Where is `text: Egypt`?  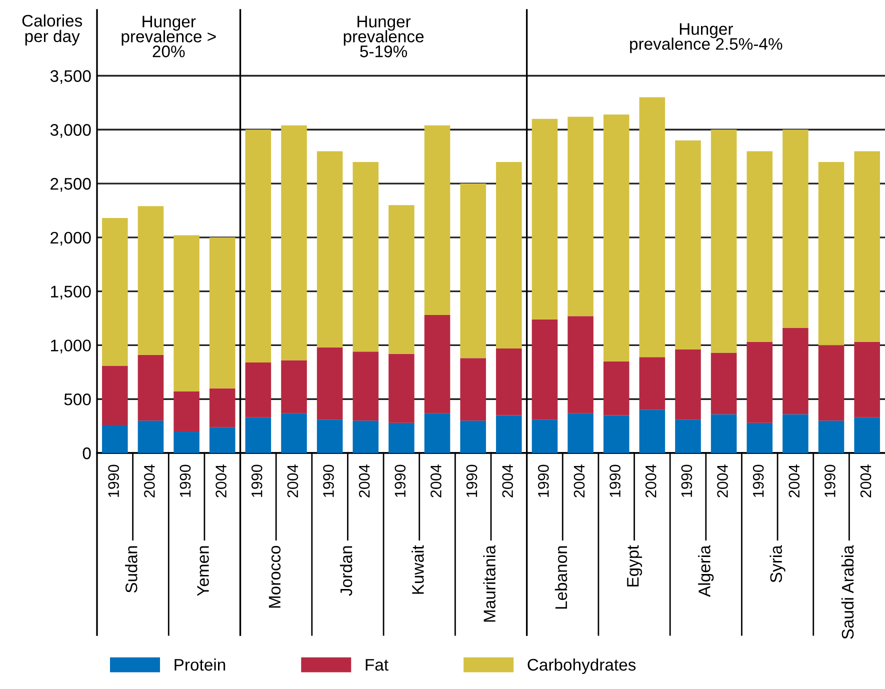 text: Egypt is located at coordinates (634, 565).